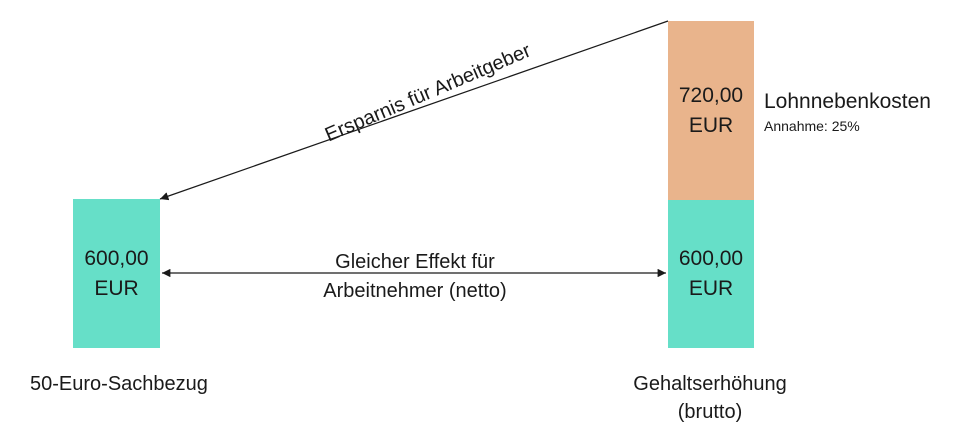 The image size is (957, 445). I want to click on gehalt-currency: EUR, so click(711, 288).